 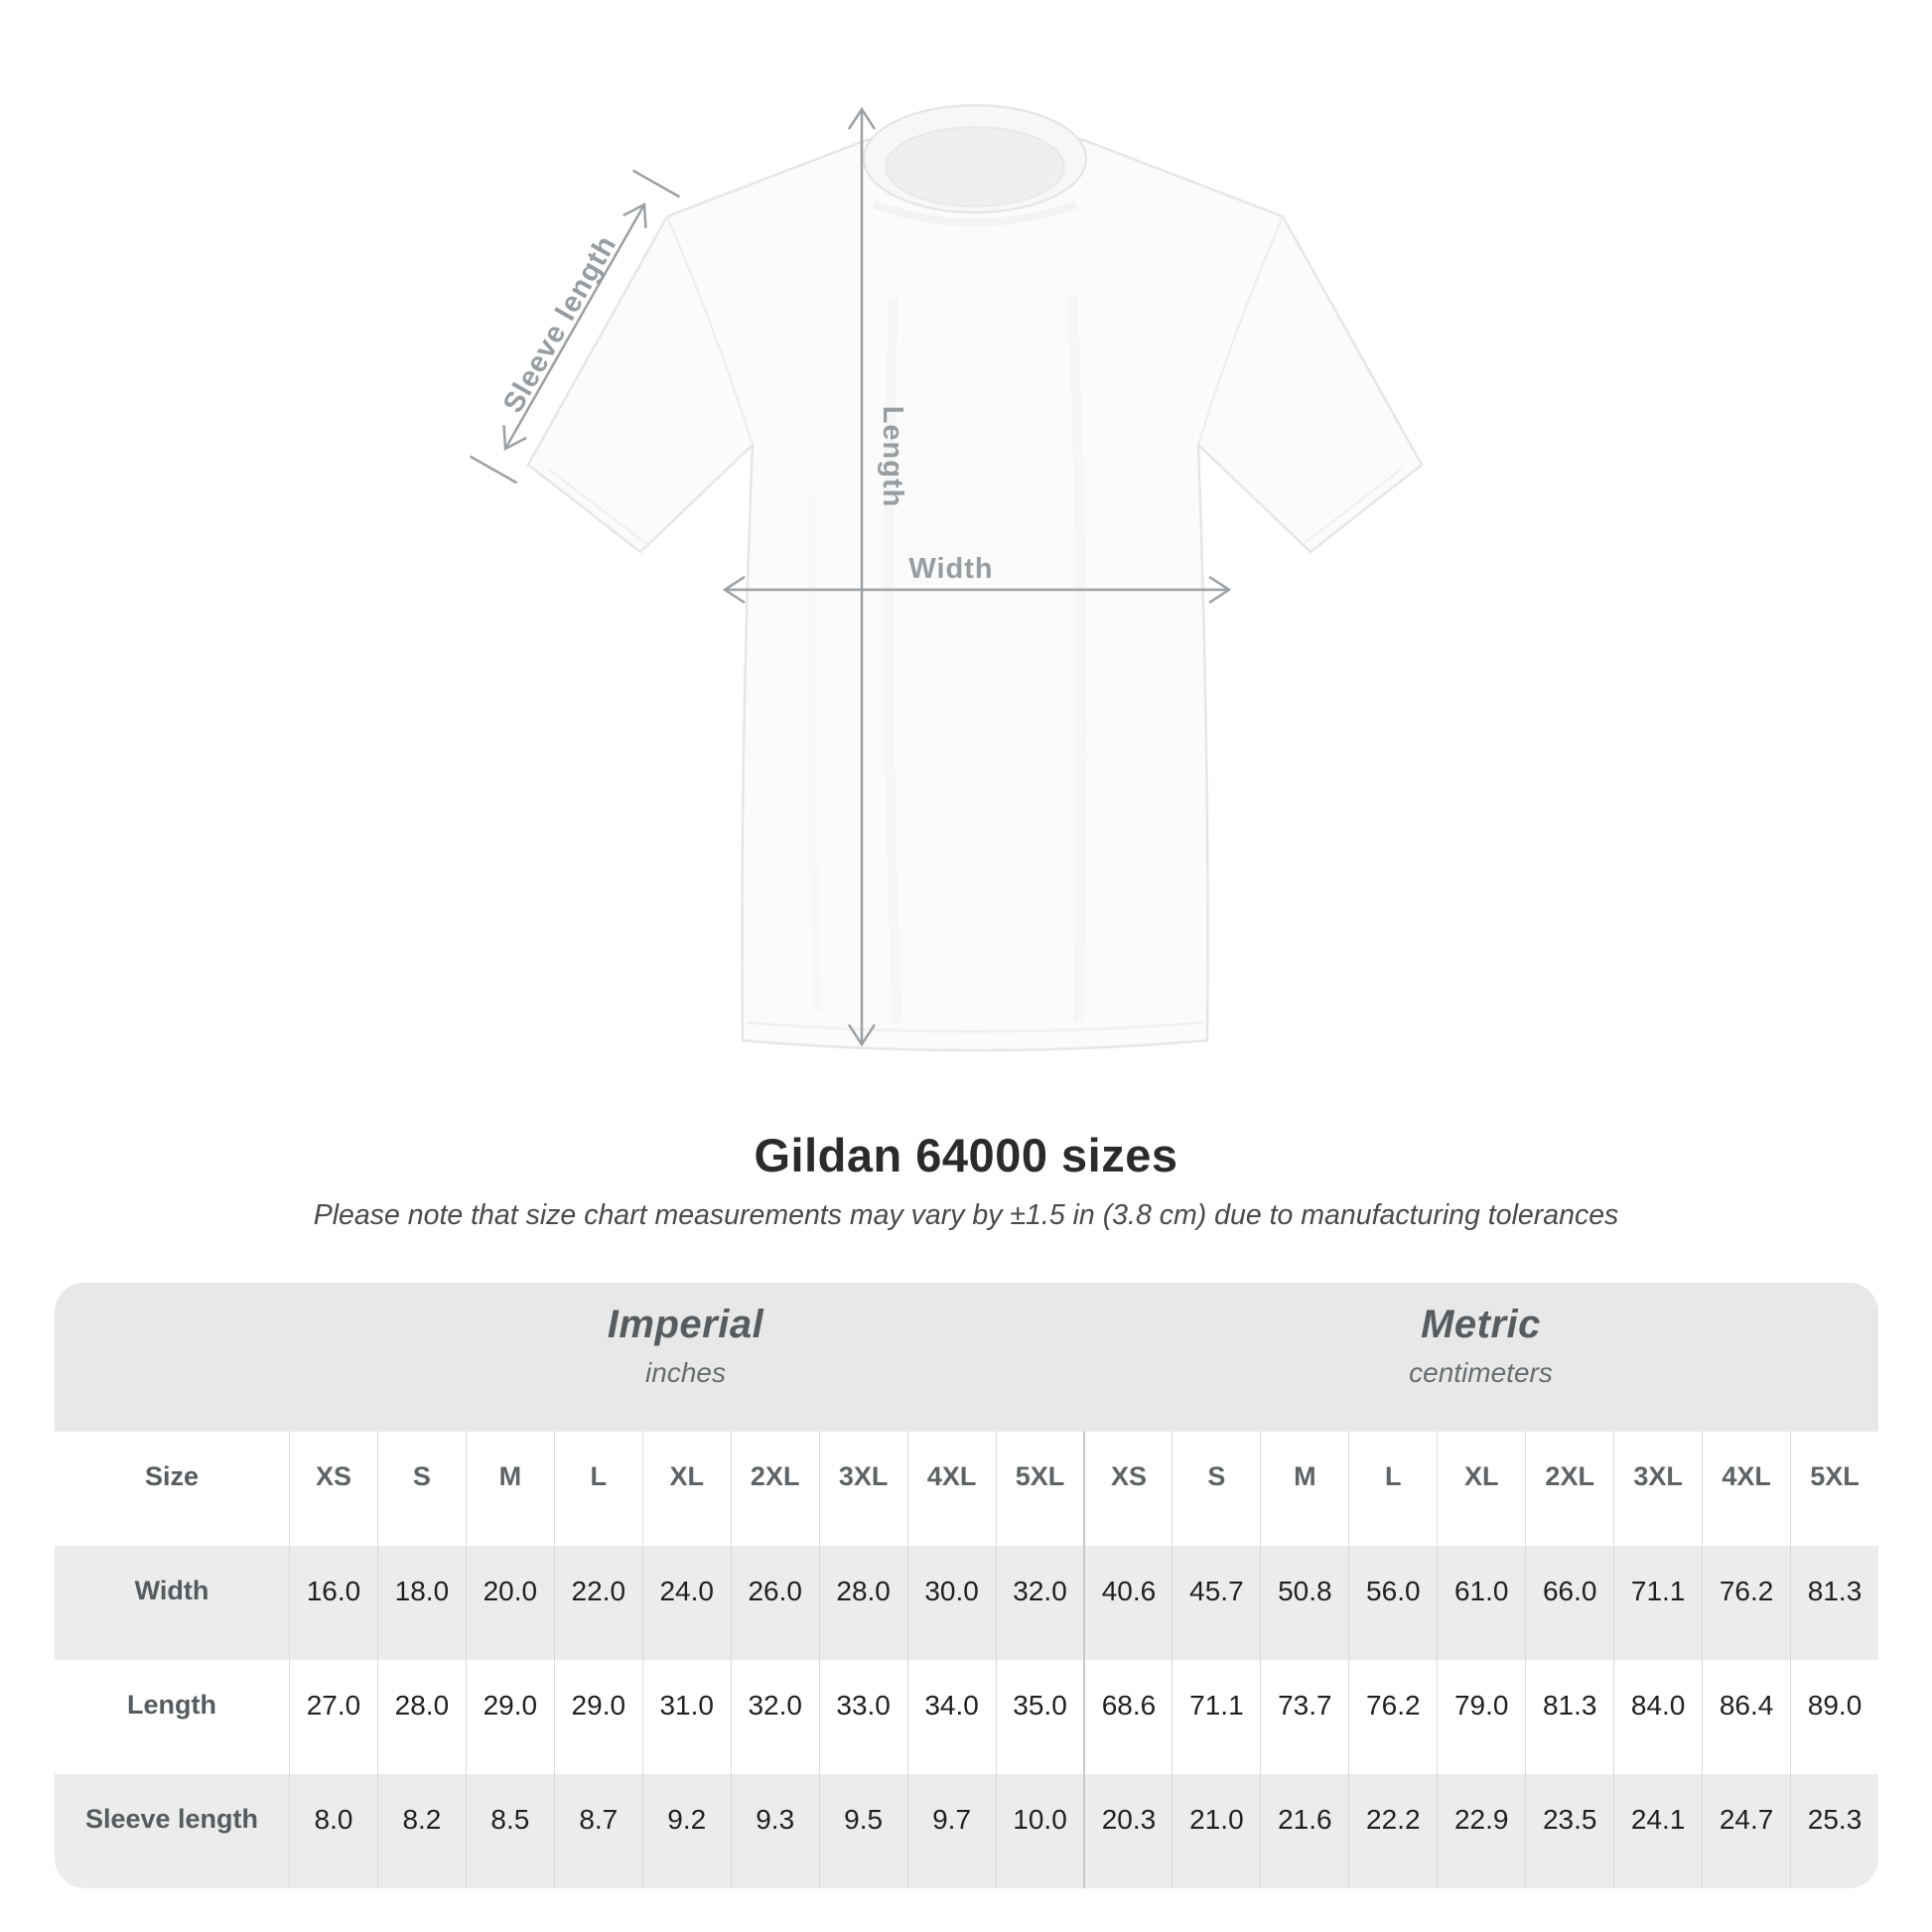 I want to click on sleeve-length-arrow, so click(x=575, y=326).